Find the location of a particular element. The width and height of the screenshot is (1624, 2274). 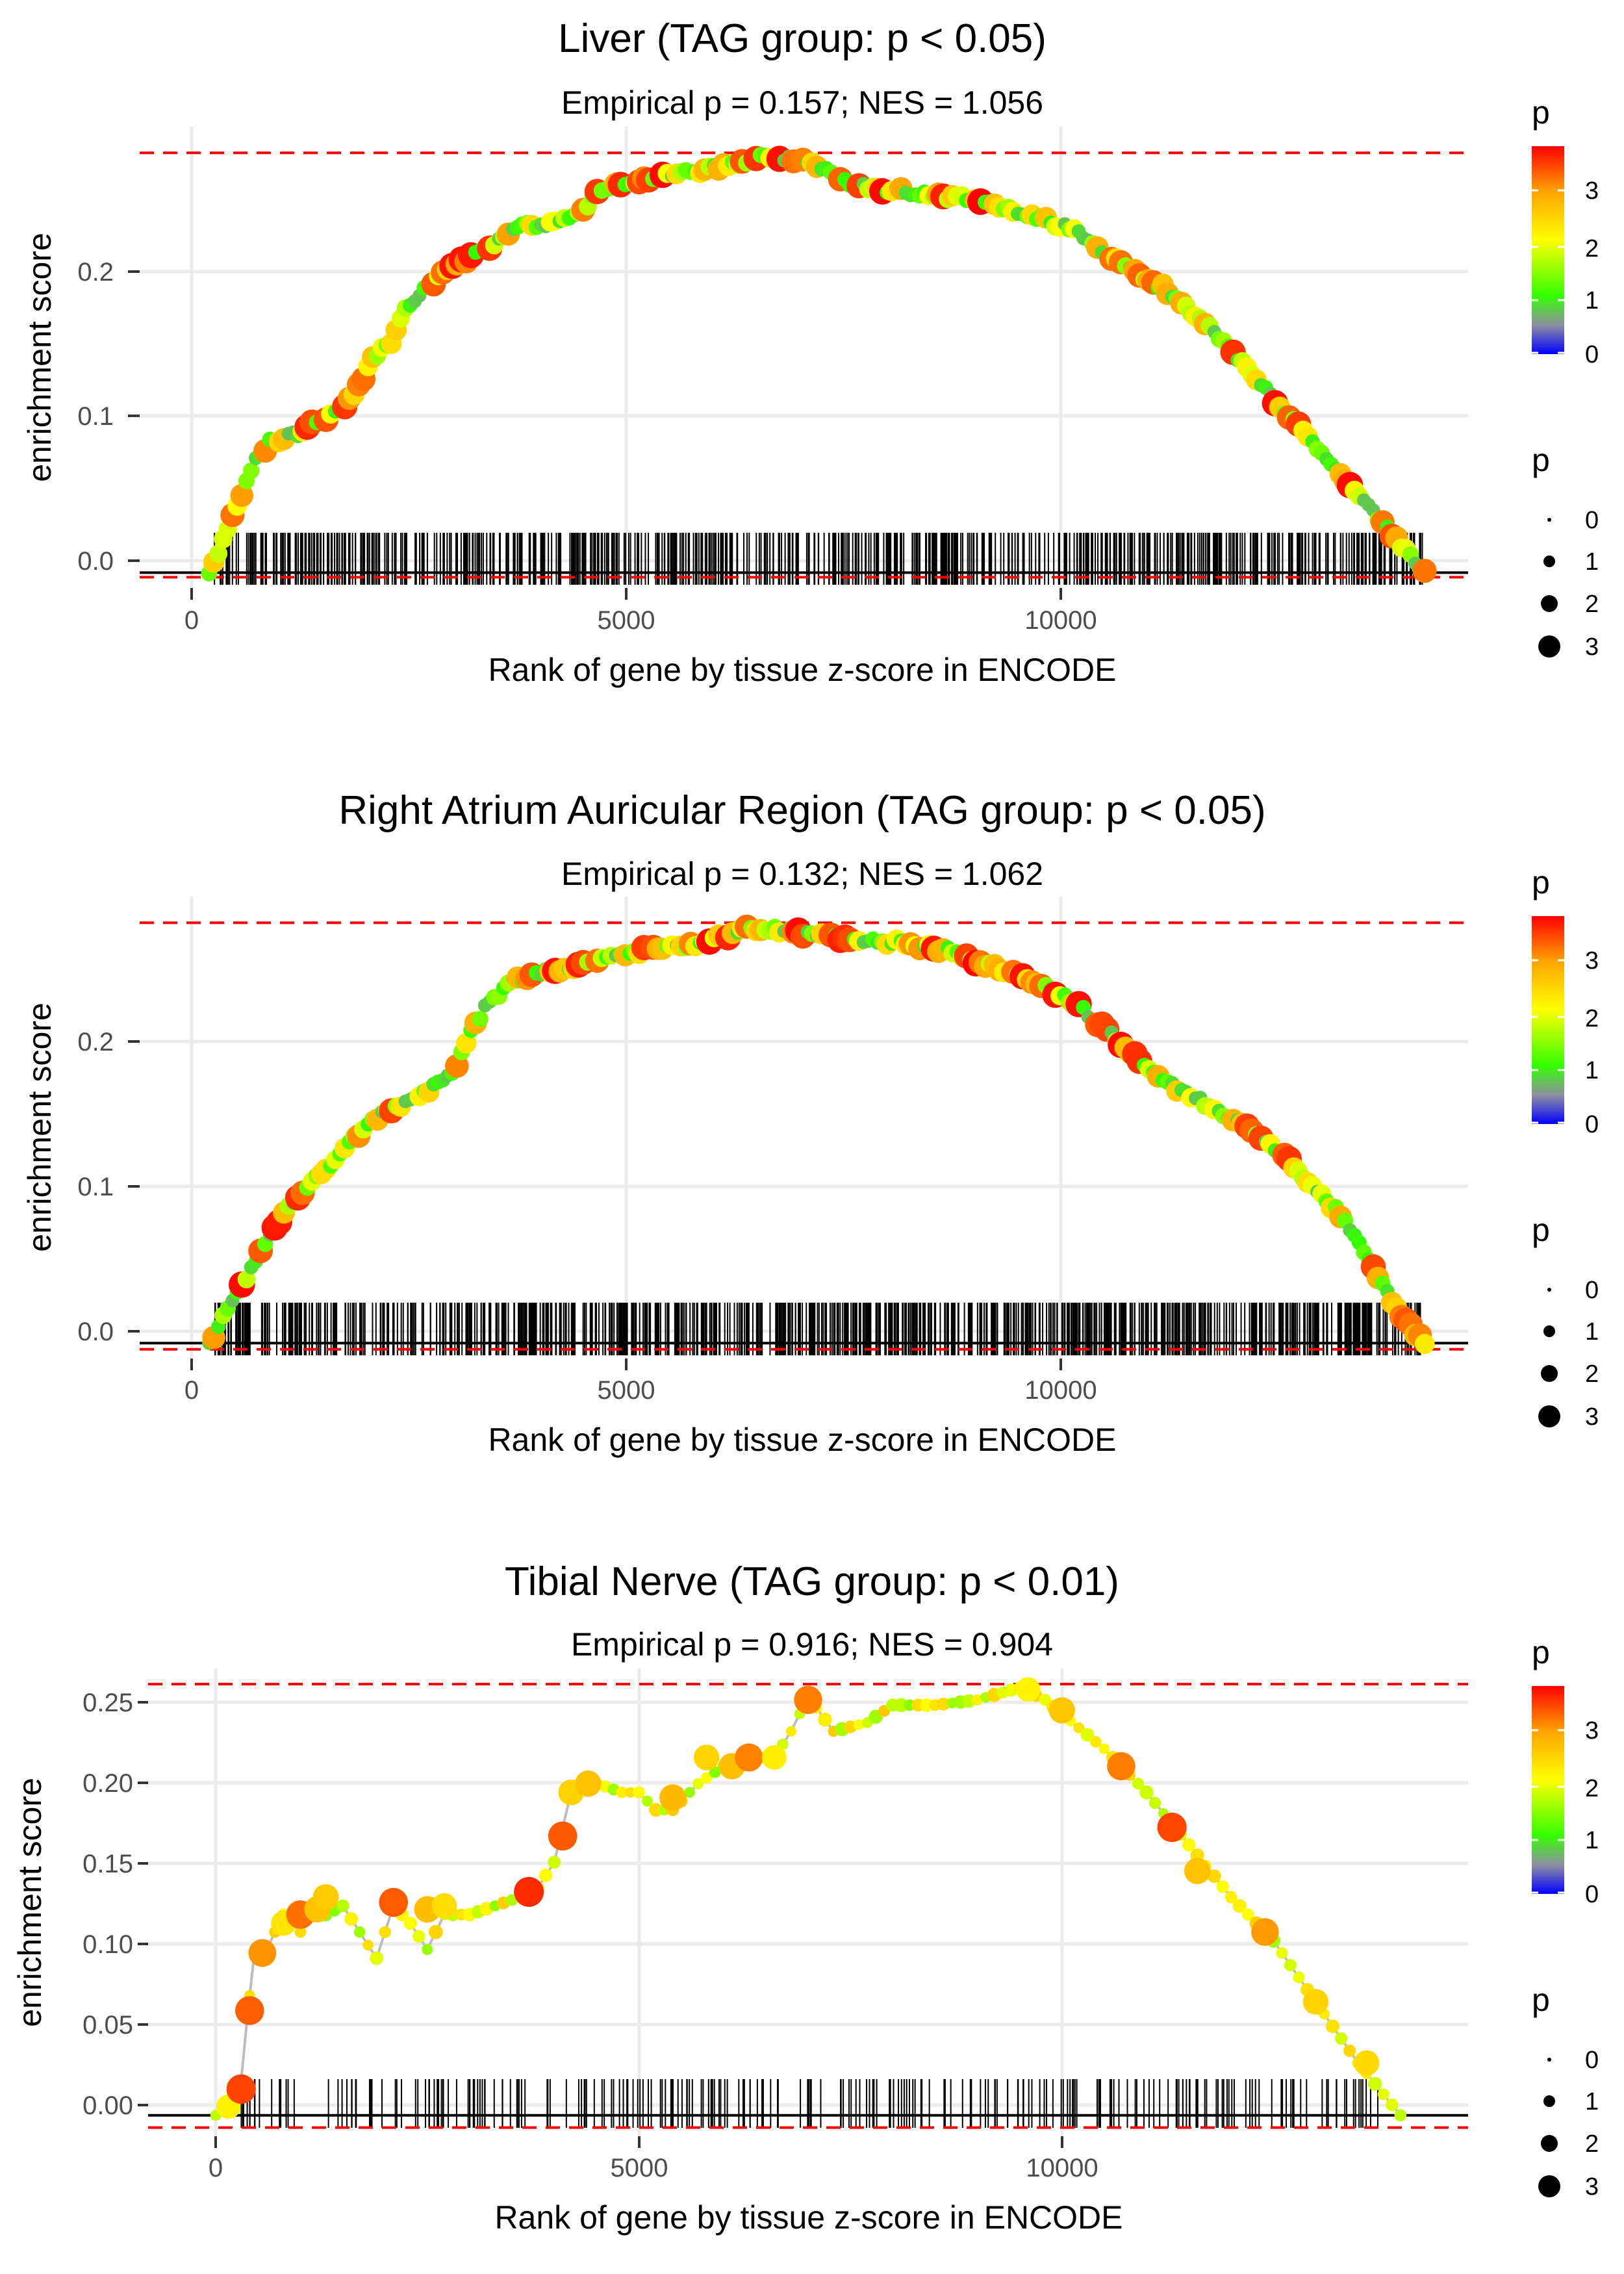

y-tick-label: 0.00 is located at coordinates (107, 2105).